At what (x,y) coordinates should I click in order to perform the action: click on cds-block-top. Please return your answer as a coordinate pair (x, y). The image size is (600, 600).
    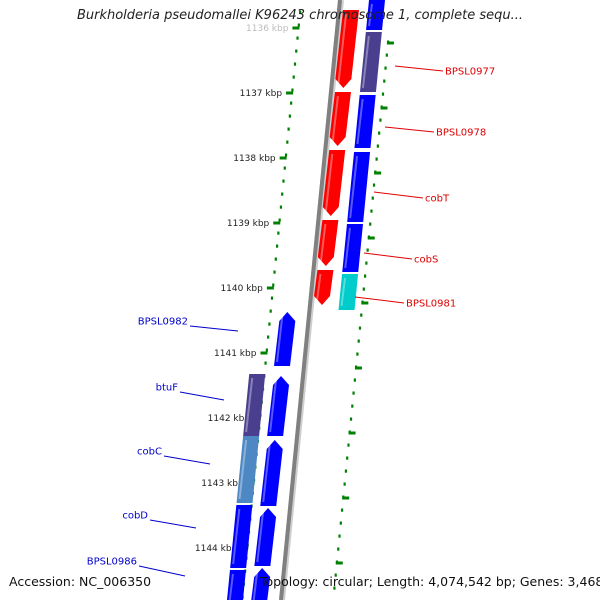
    Looking at the image, I should click on (375, 15).